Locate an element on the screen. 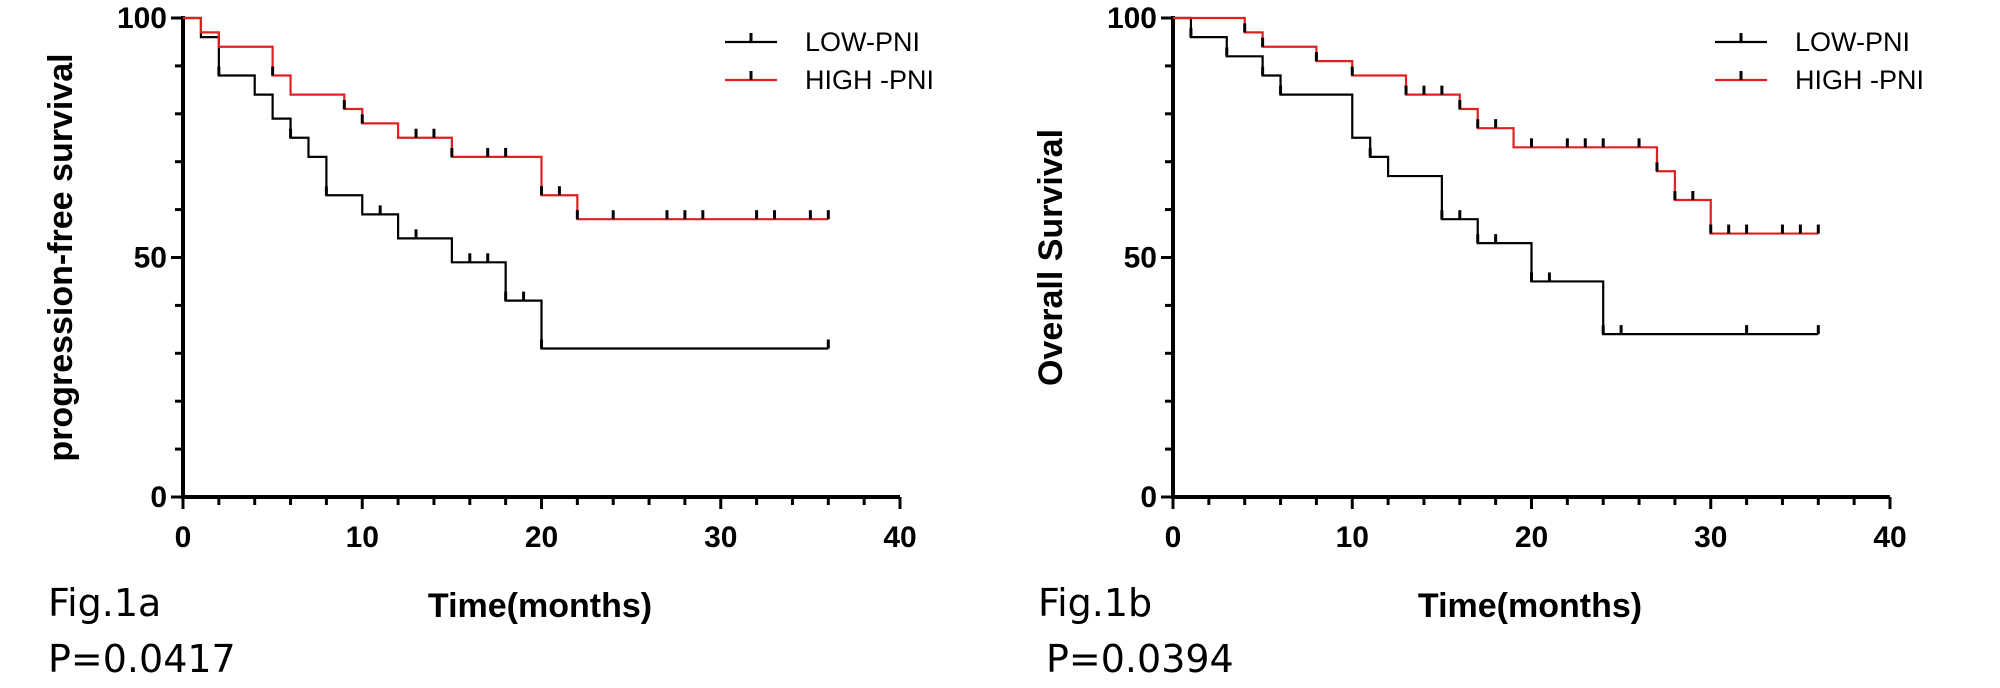  p-value: P=0.0417 is located at coordinates (142, 659).